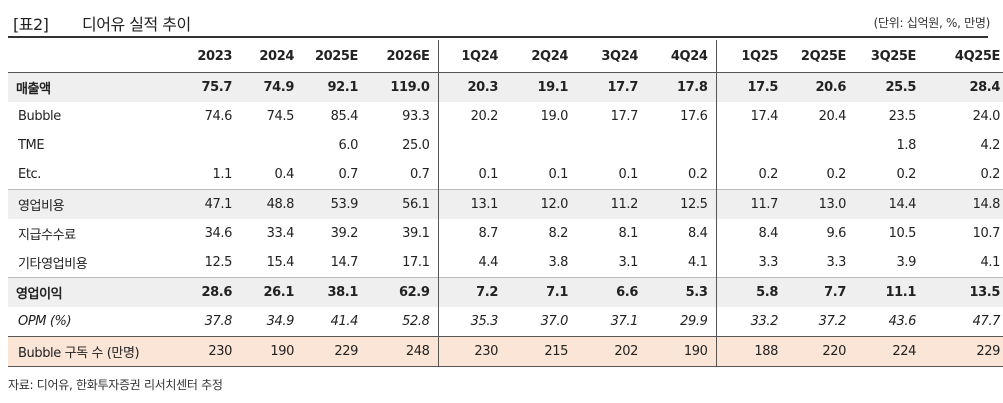  I want to click on value-cell: 188, so click(751, 351).